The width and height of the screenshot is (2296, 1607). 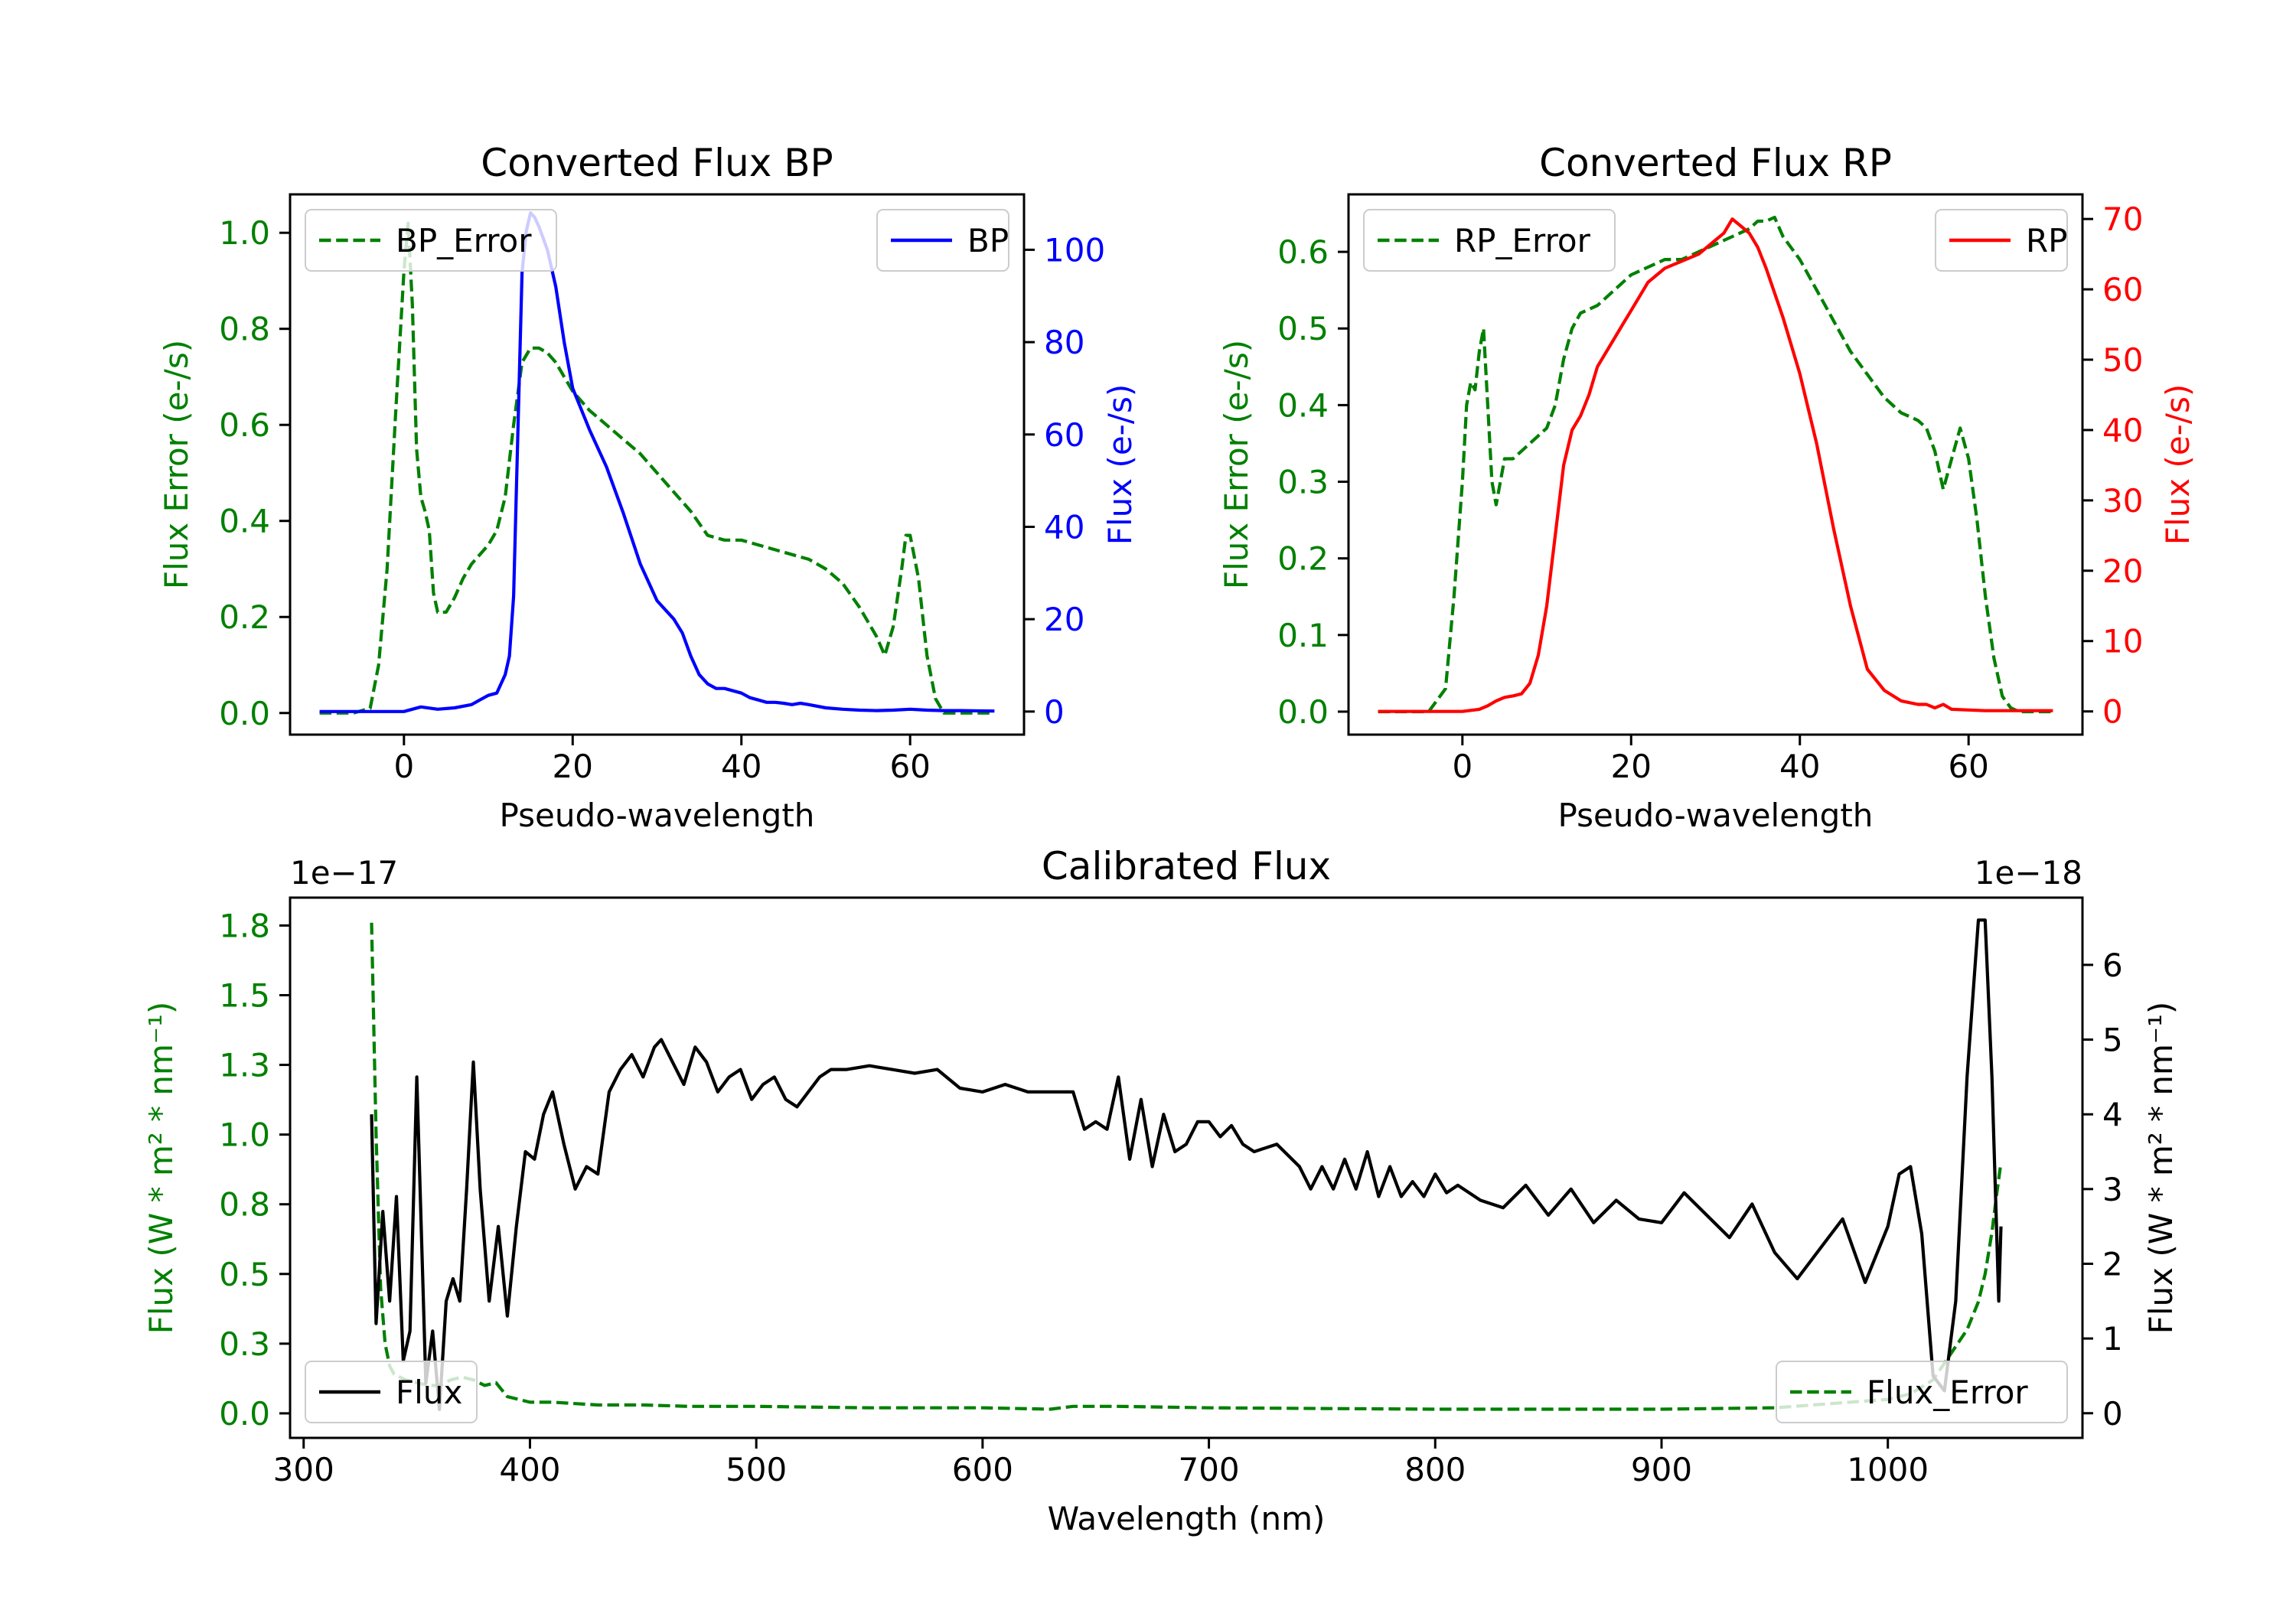 What do you see at coordinates (1054, 712) in the screenshot?
I see `bp-ytick-right-label: 0` at bounding box center [1054, 712].